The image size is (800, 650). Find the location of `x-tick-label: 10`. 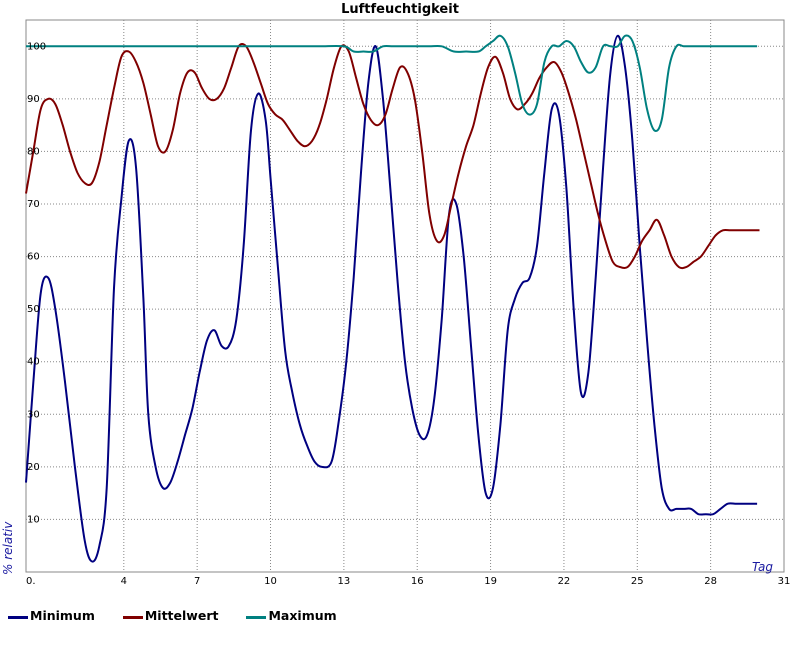

x-tick-label: 10 is located at coordinates (270, 581).